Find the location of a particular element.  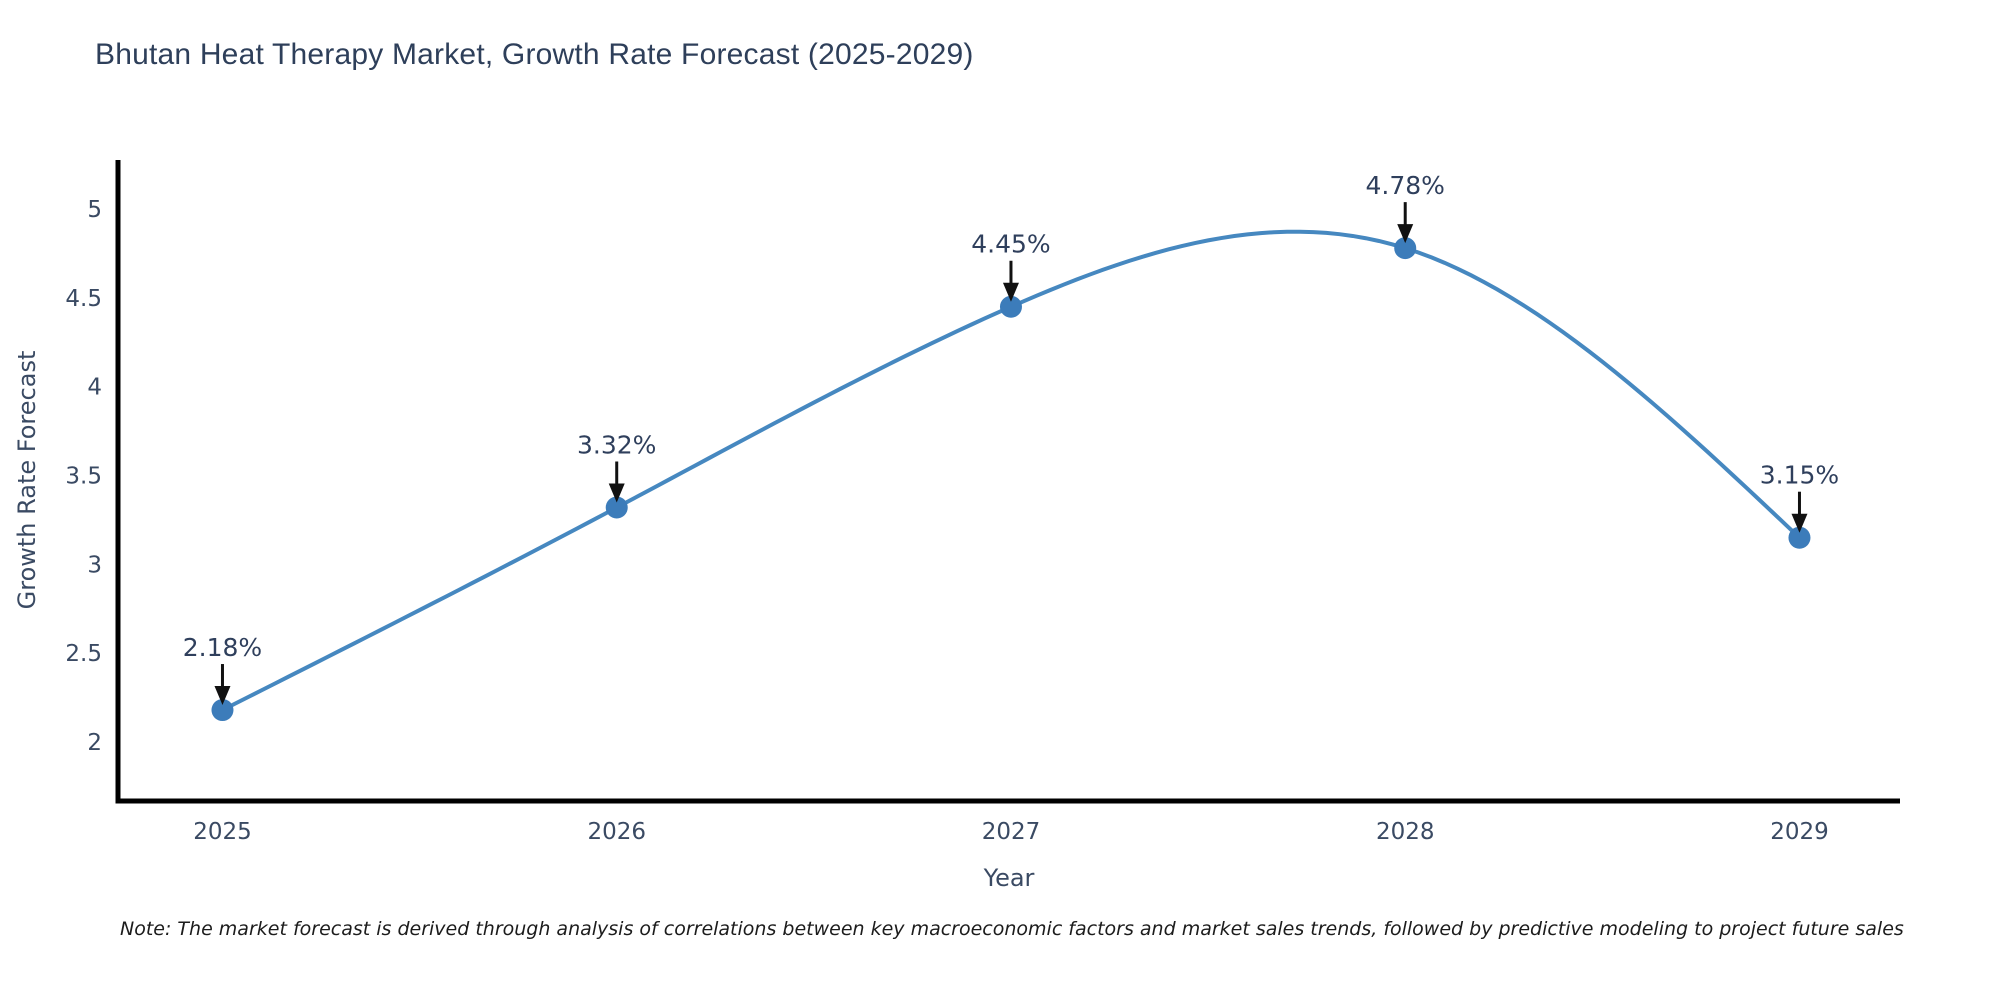

y-tick-label: 3.5 is located at coordinates (83, 477).